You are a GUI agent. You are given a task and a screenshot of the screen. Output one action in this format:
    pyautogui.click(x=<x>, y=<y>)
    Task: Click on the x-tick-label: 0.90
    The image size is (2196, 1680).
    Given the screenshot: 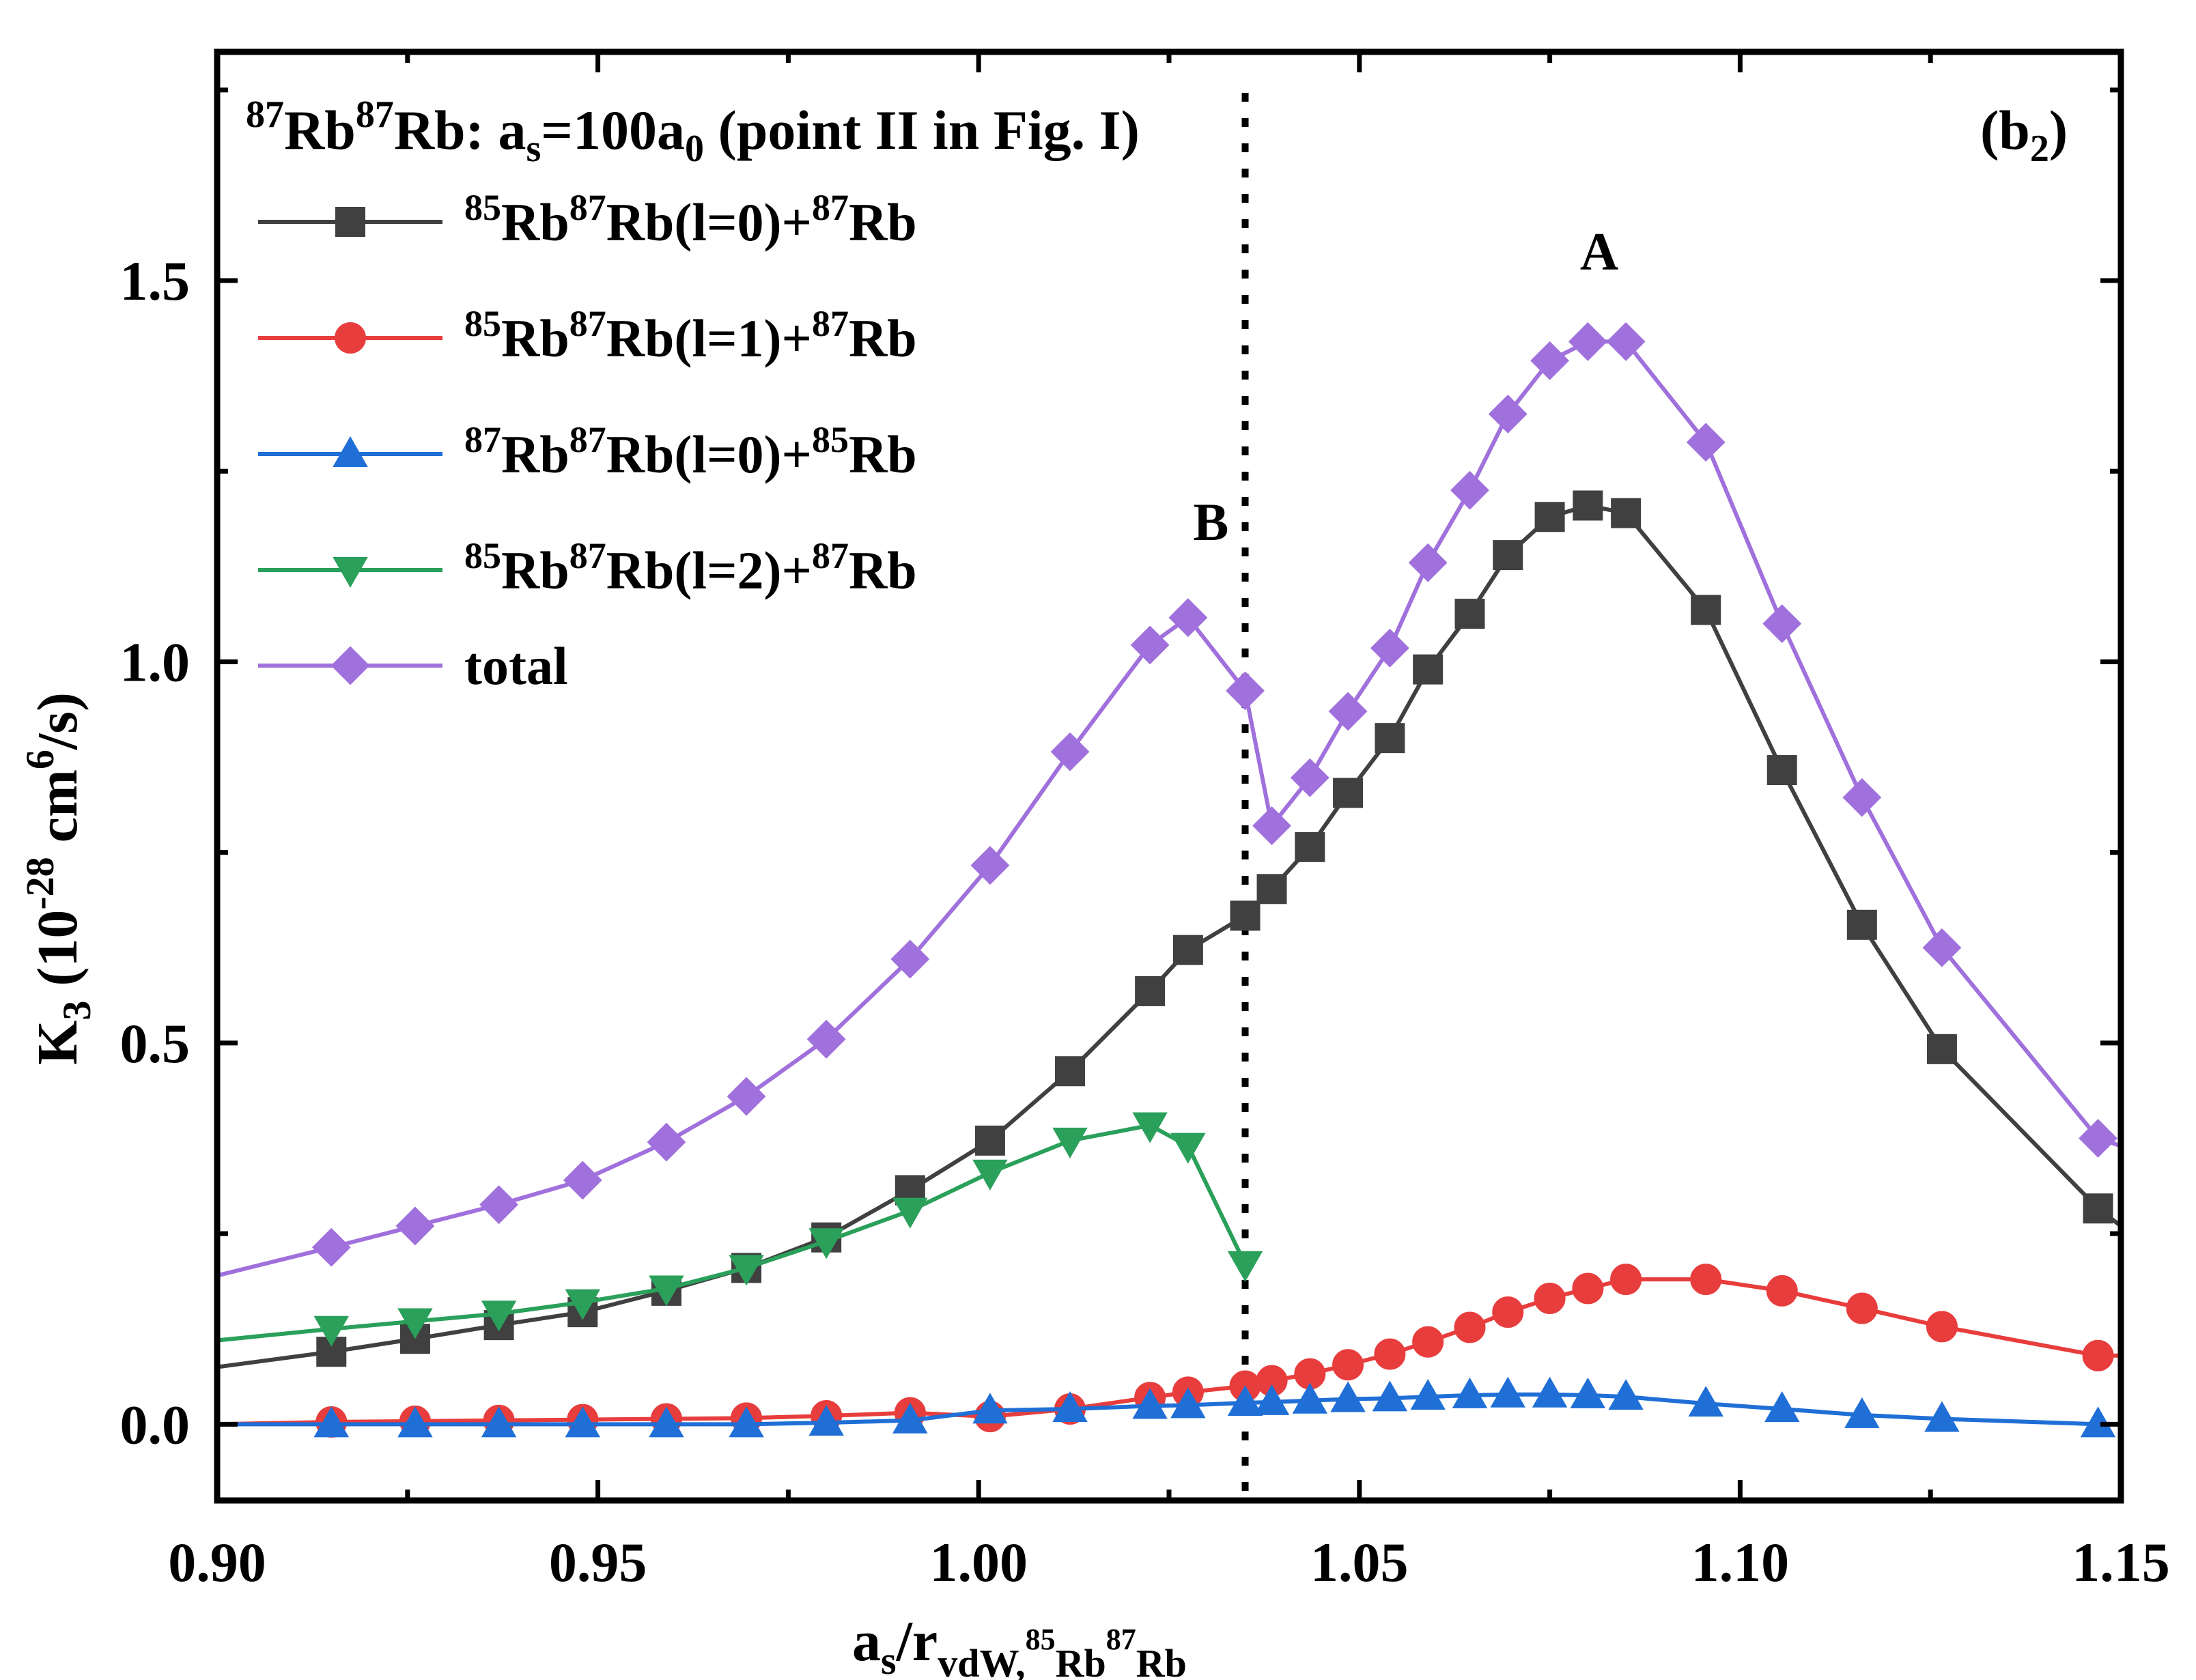 What is the action you would take?
    pyautogui.click(x=217, y=1562)
    